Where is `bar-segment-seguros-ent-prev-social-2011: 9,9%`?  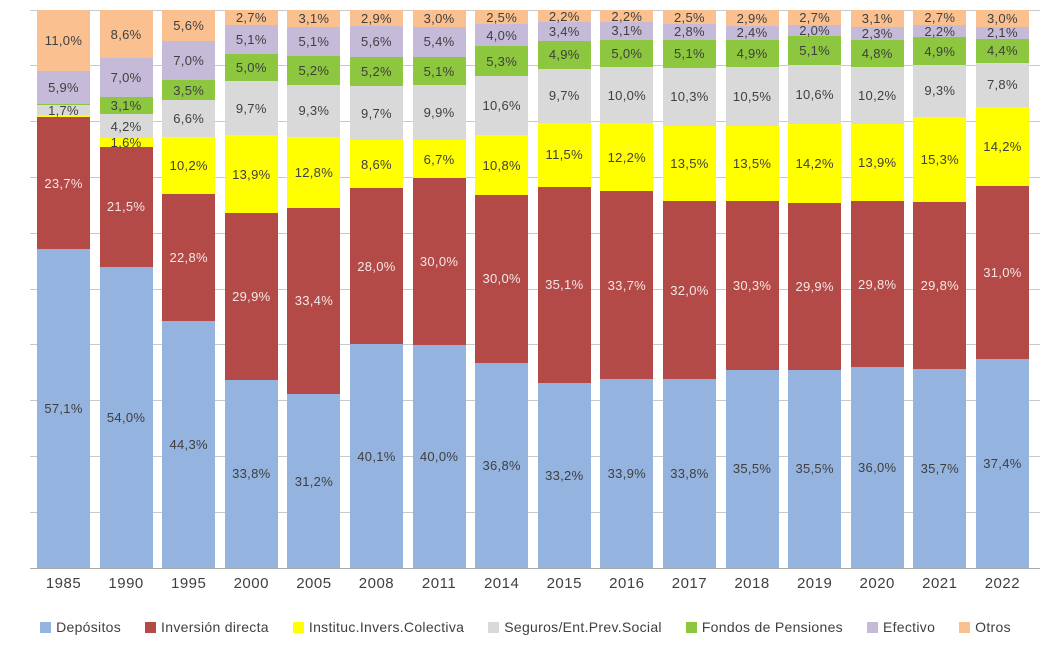
bar-segment-seguros-ent-prev-social-2011: 9,9% is located at coordinates (439, 113).